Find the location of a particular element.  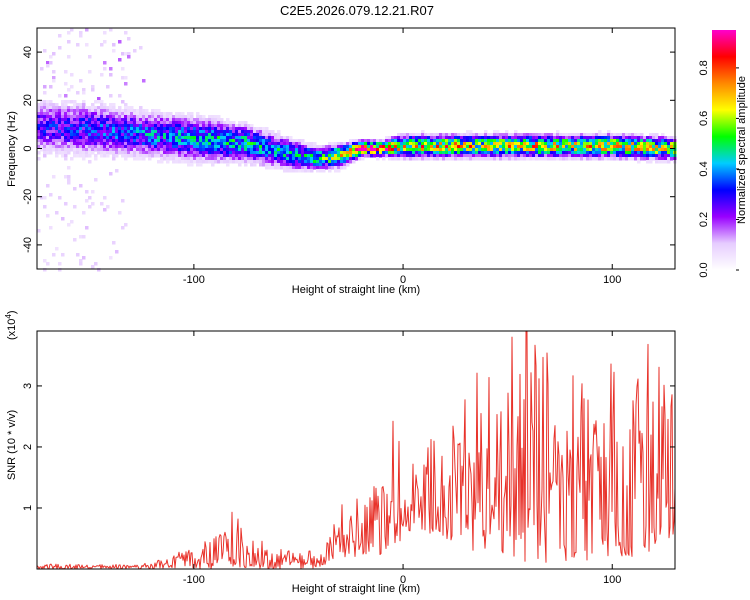

snr-y-tick-label: 3 is located at coordinates (28, 386).